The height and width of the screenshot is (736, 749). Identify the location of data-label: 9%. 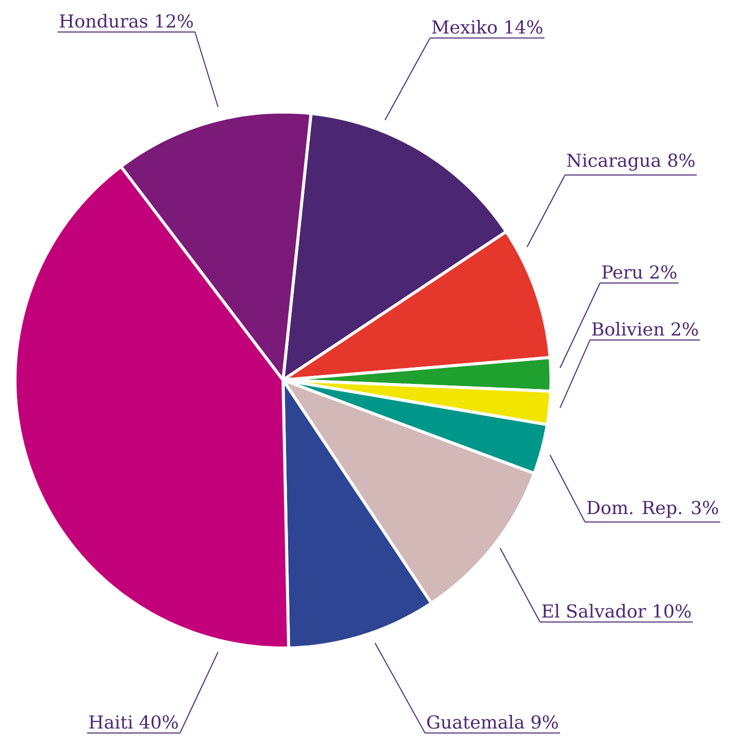
(545, 722).